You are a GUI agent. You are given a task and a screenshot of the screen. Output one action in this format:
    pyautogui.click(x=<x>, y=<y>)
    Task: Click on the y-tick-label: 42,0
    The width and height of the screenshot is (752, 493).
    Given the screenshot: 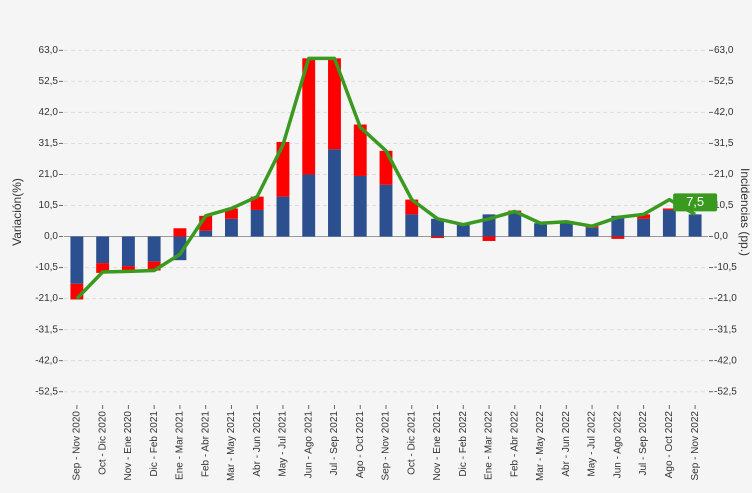 What is the action you would take?
    pyautogui.click(x=49, y=112)
    